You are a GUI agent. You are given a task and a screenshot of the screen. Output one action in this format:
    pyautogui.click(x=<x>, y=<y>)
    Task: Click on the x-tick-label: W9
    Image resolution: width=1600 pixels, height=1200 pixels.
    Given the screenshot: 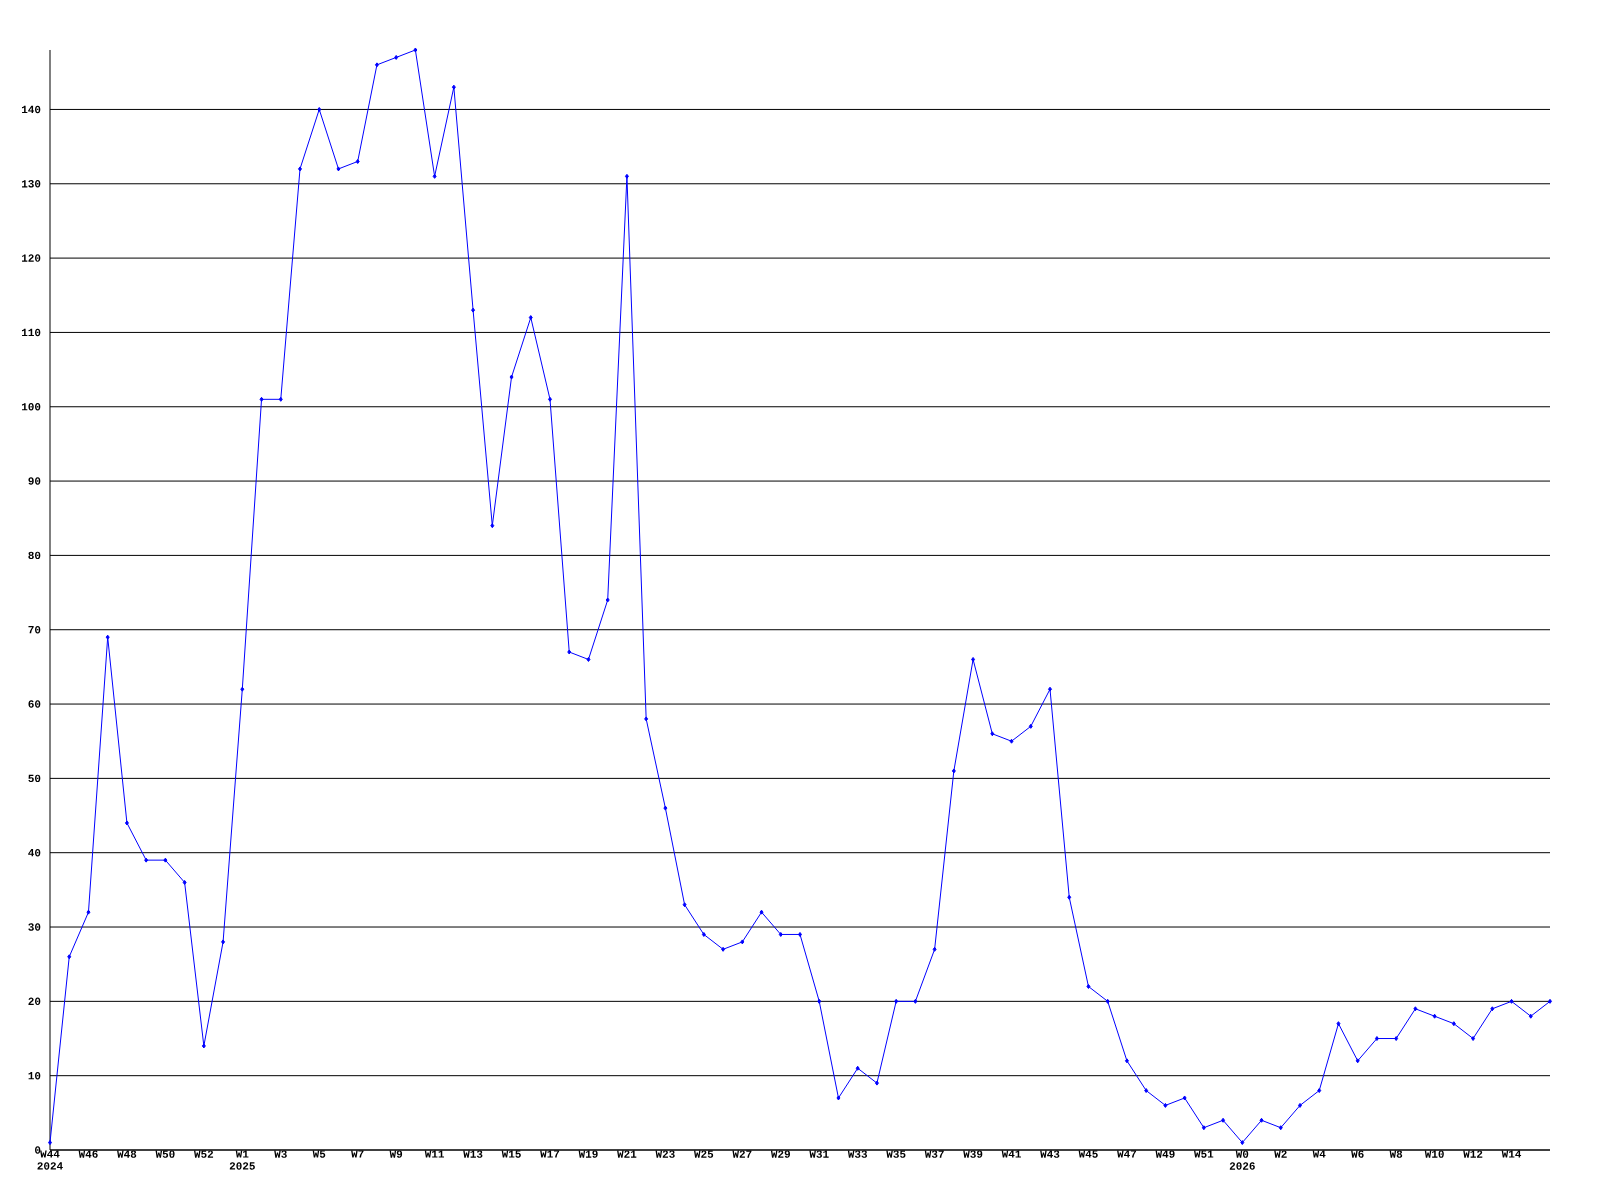 What is the action you would take?
    pyautogui.click(x=396, y=1154)
    